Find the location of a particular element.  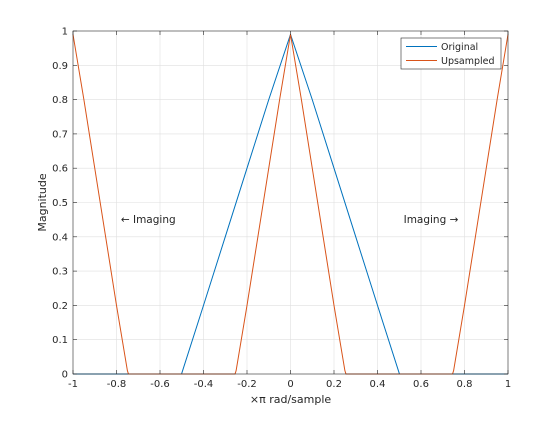

y-tick-label: 0.7 is located at coordinates (60, 134).